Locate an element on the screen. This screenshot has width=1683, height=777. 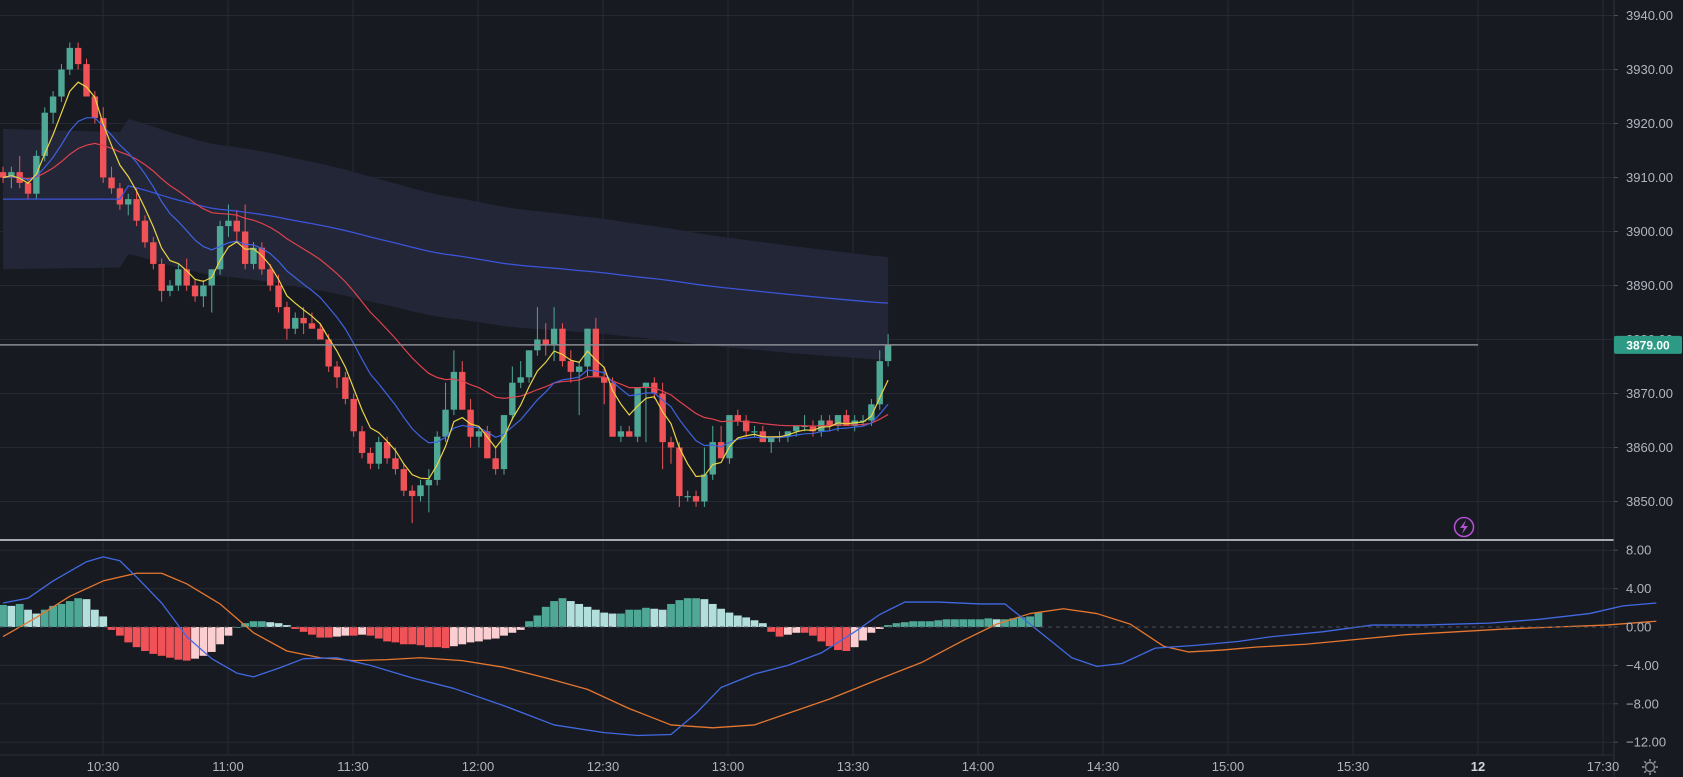
settings-gear-icon is located at coordinates (1650, 767).